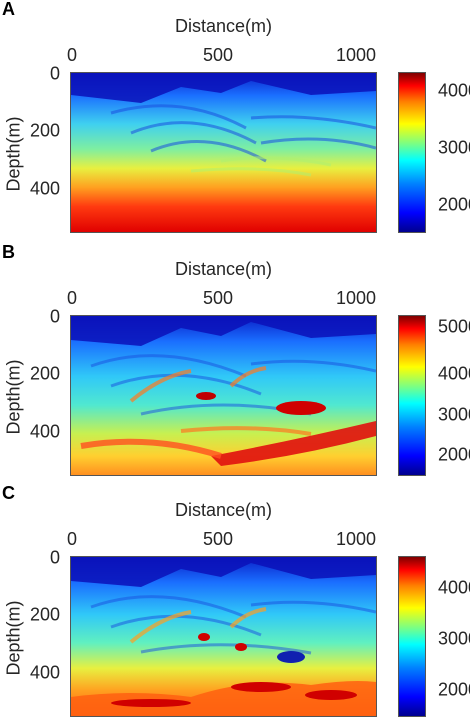 This screenshot has width=470, height=725. Describe the element at coordinates (8, 9) in the screenshot. I see `panel-label: A` at that location.